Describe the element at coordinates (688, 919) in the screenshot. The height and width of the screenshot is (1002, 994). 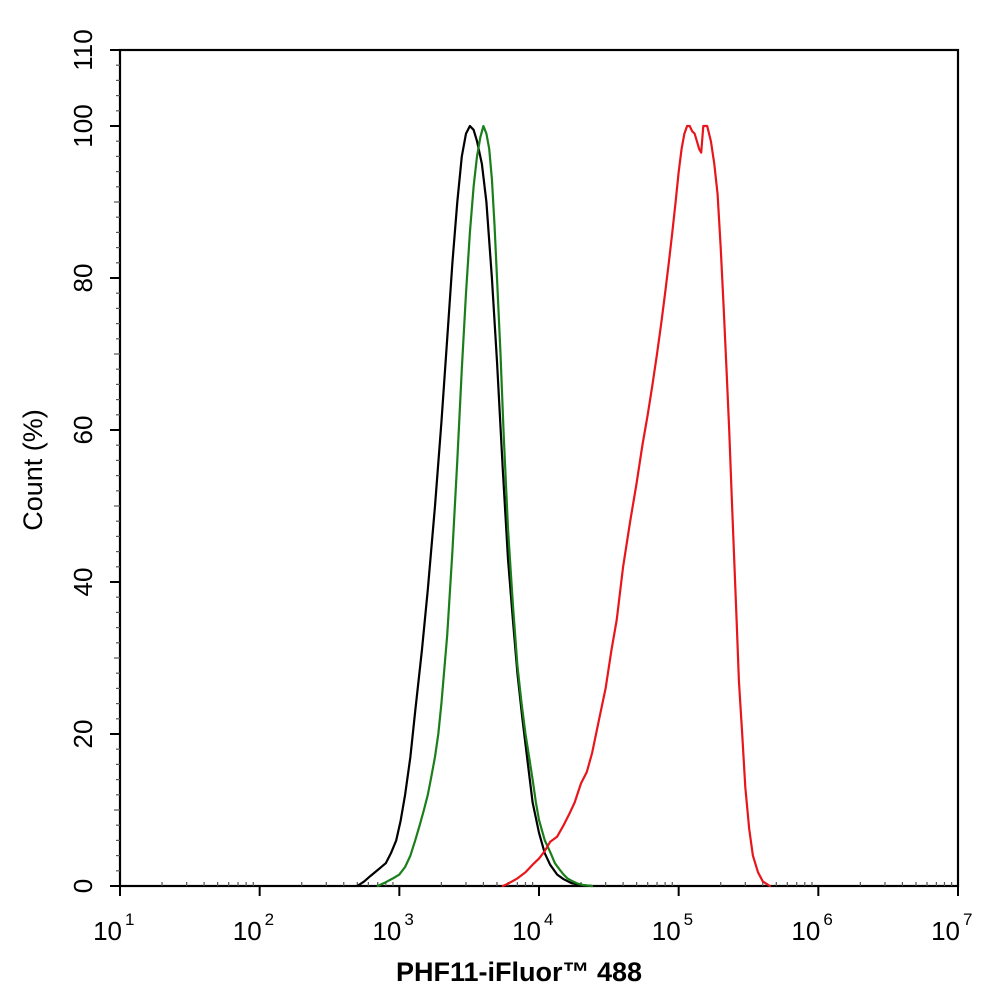
I see `x-tick-exponent: 5` at that location.